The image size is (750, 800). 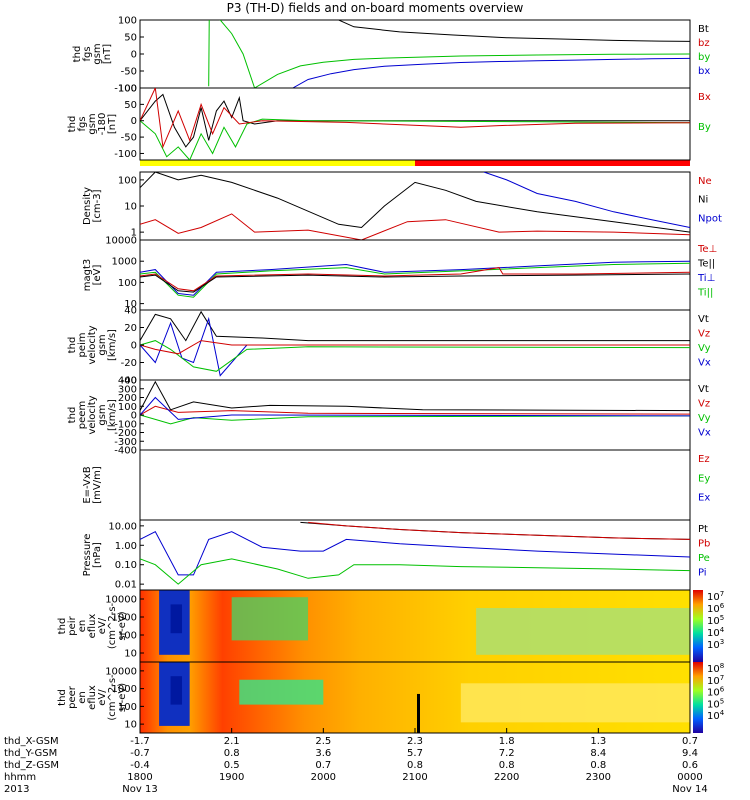 What do you see at coordinates (102, 124) in the screenshot?
I see `y-axis-label-line: -180` at bounding box center [102, 124].